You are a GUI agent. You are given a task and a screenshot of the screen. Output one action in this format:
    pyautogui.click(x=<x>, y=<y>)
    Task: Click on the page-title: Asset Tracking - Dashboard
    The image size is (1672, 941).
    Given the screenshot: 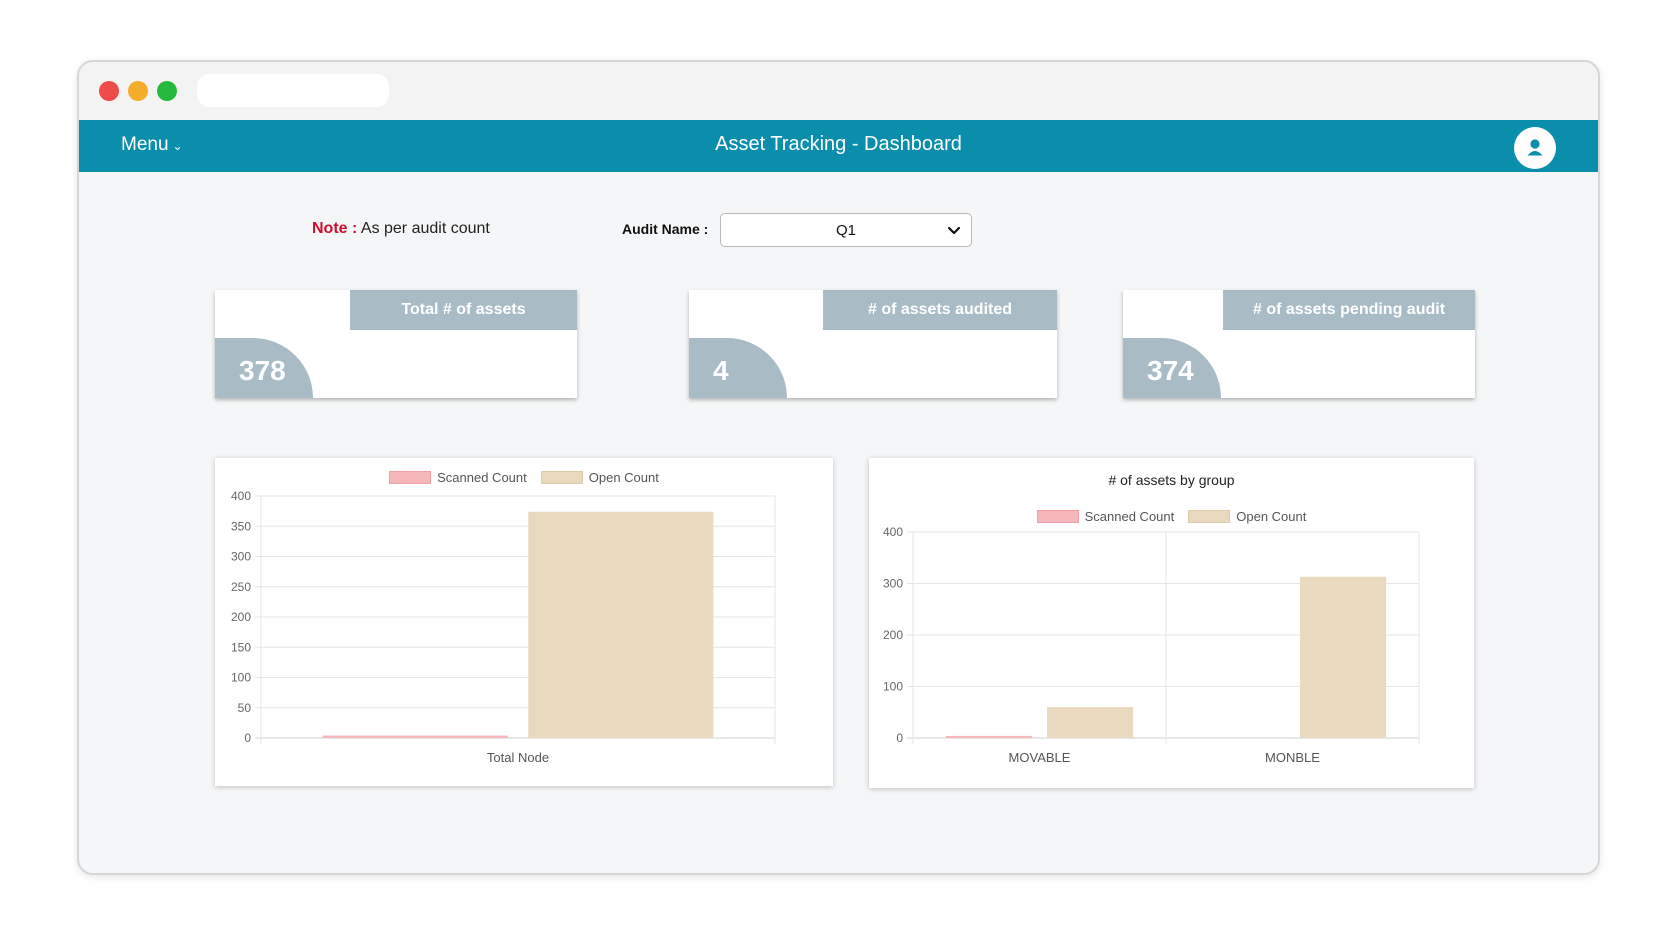 What is the action you would take?
    pyautogui.click(x=838, y=144)
    